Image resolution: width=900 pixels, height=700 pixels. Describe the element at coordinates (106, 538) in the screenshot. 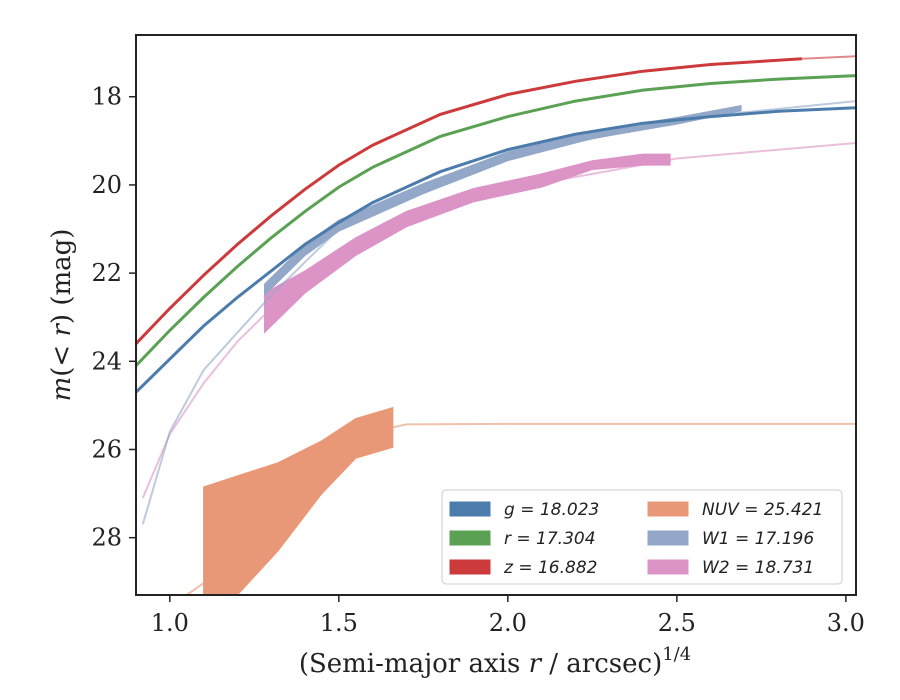

I see `y-tick-label: 28` at that location.